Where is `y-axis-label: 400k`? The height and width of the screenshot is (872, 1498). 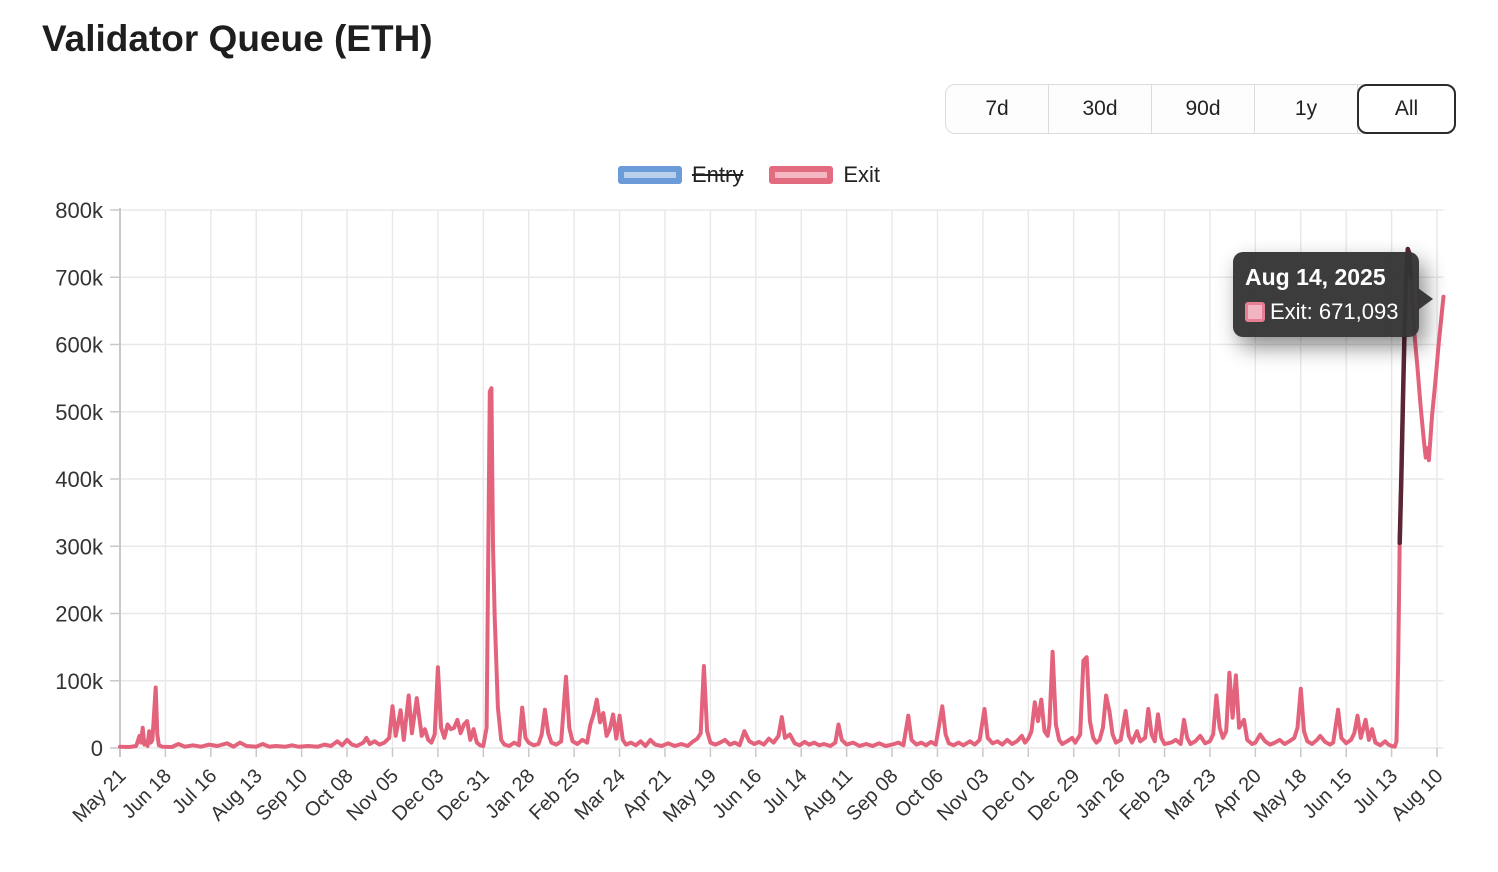
y-axis-label: 400k is located at coordinates (79, 479).